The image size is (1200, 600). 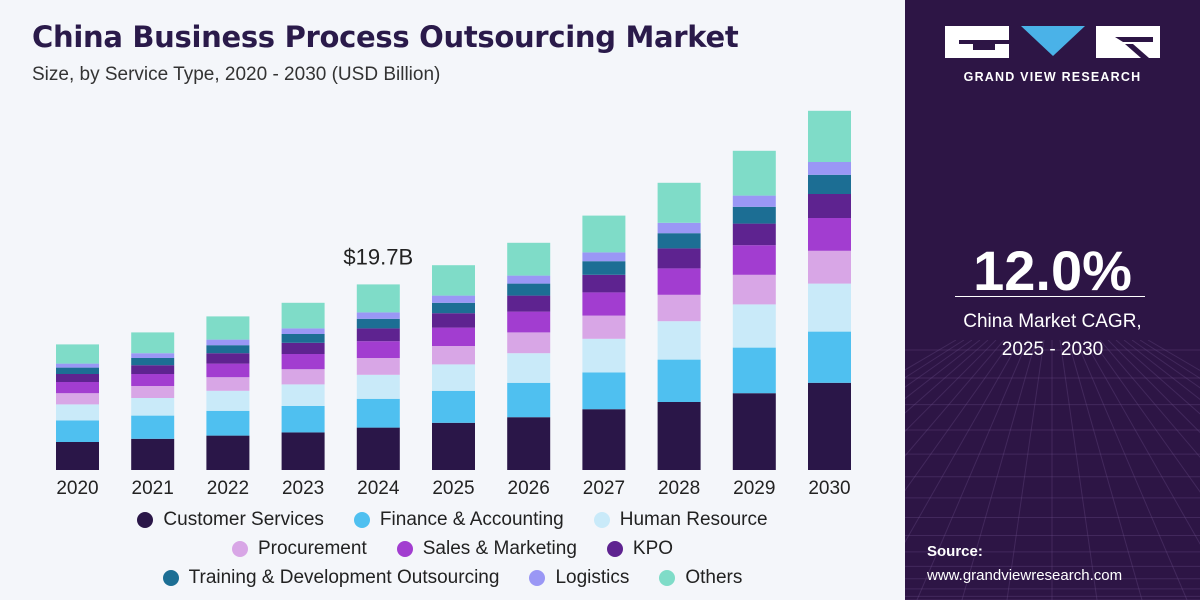 I want to click on legend-item: Logistics, so click(x=579, y=578).